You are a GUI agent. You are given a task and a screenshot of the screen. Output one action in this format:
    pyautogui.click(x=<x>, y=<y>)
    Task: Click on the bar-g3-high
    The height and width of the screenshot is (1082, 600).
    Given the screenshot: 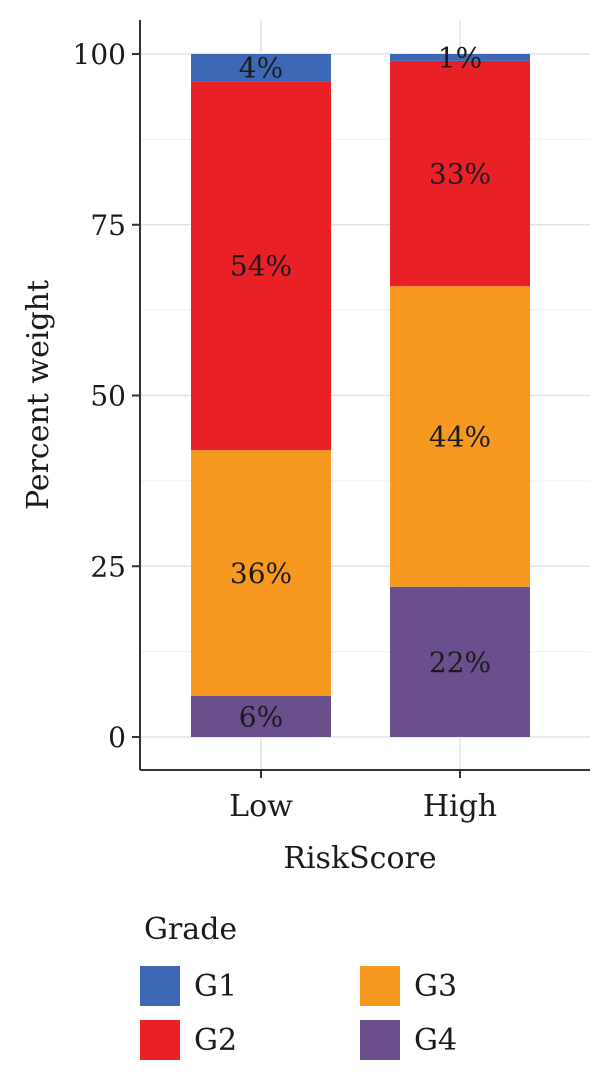 What is the action you would take?
    pyautogui.click(x=460, y=436)
    